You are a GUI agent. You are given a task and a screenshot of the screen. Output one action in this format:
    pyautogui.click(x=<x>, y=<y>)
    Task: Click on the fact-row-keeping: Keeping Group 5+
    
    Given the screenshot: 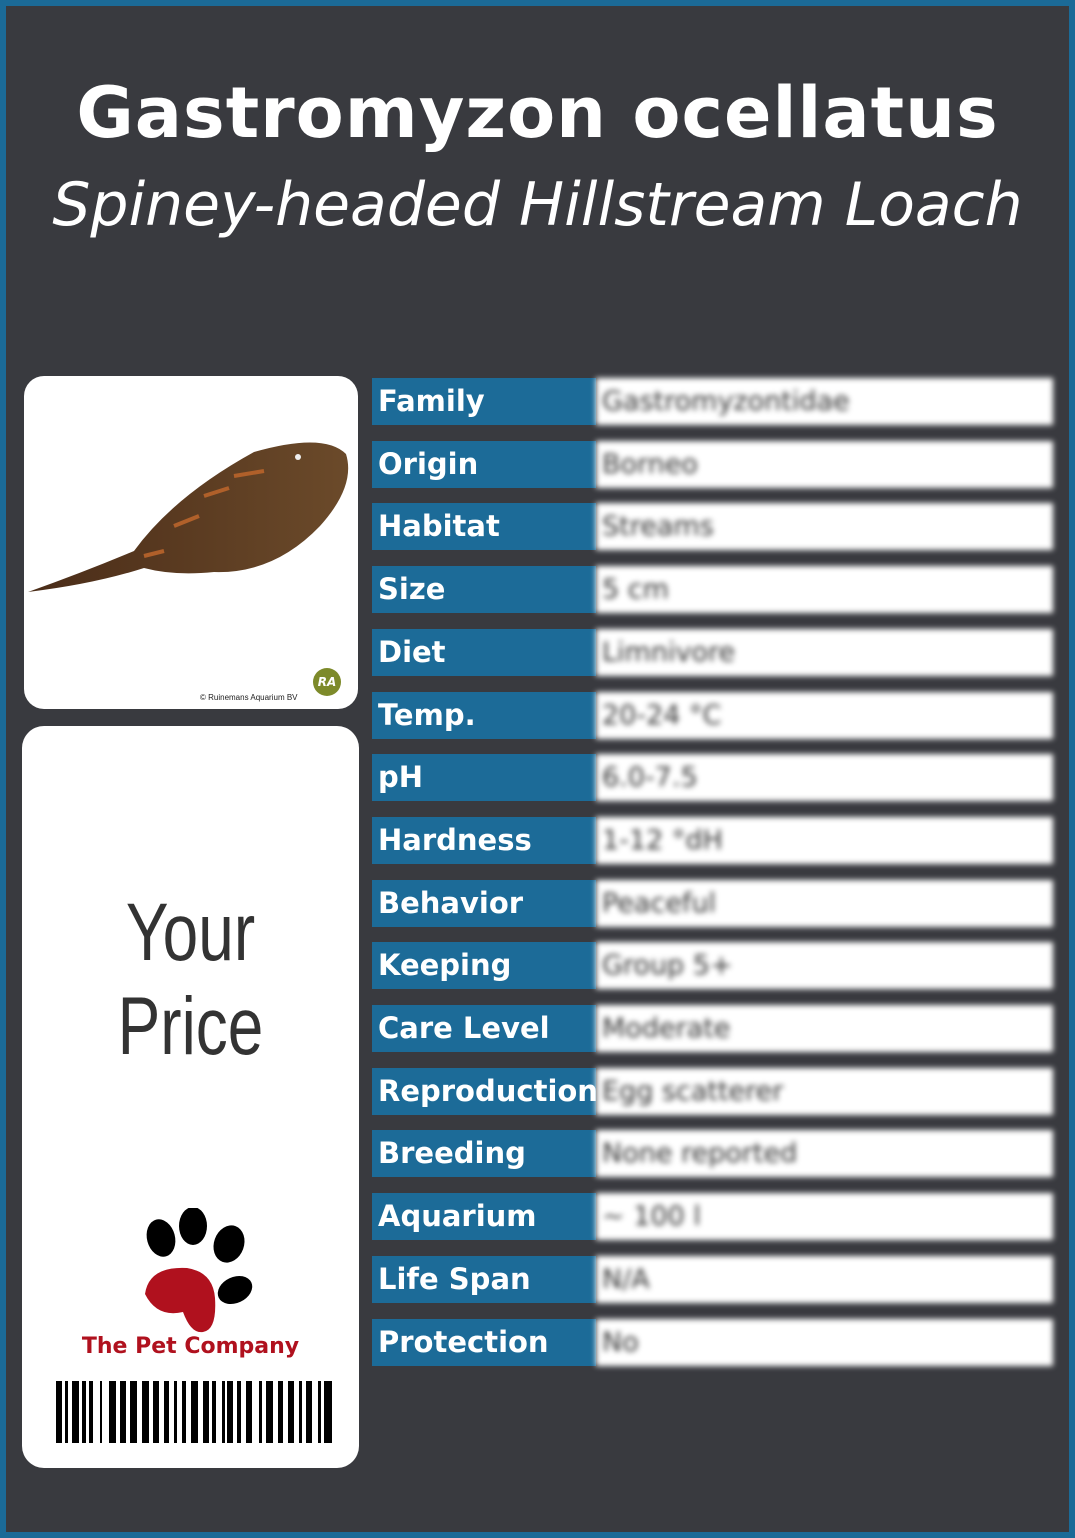 What is the action you would take?
    pyautogui.click(x=712, y=966)
    